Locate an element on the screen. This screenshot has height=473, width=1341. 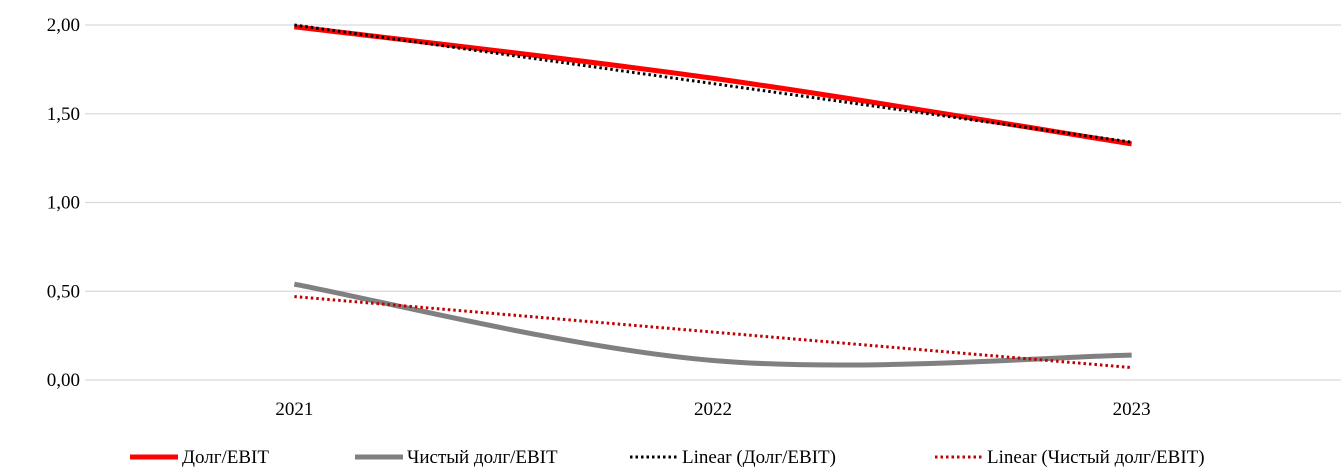
y-axis: 0,00 0,50 1,00 1,50 2,00 is located at coordinates (63, 203).